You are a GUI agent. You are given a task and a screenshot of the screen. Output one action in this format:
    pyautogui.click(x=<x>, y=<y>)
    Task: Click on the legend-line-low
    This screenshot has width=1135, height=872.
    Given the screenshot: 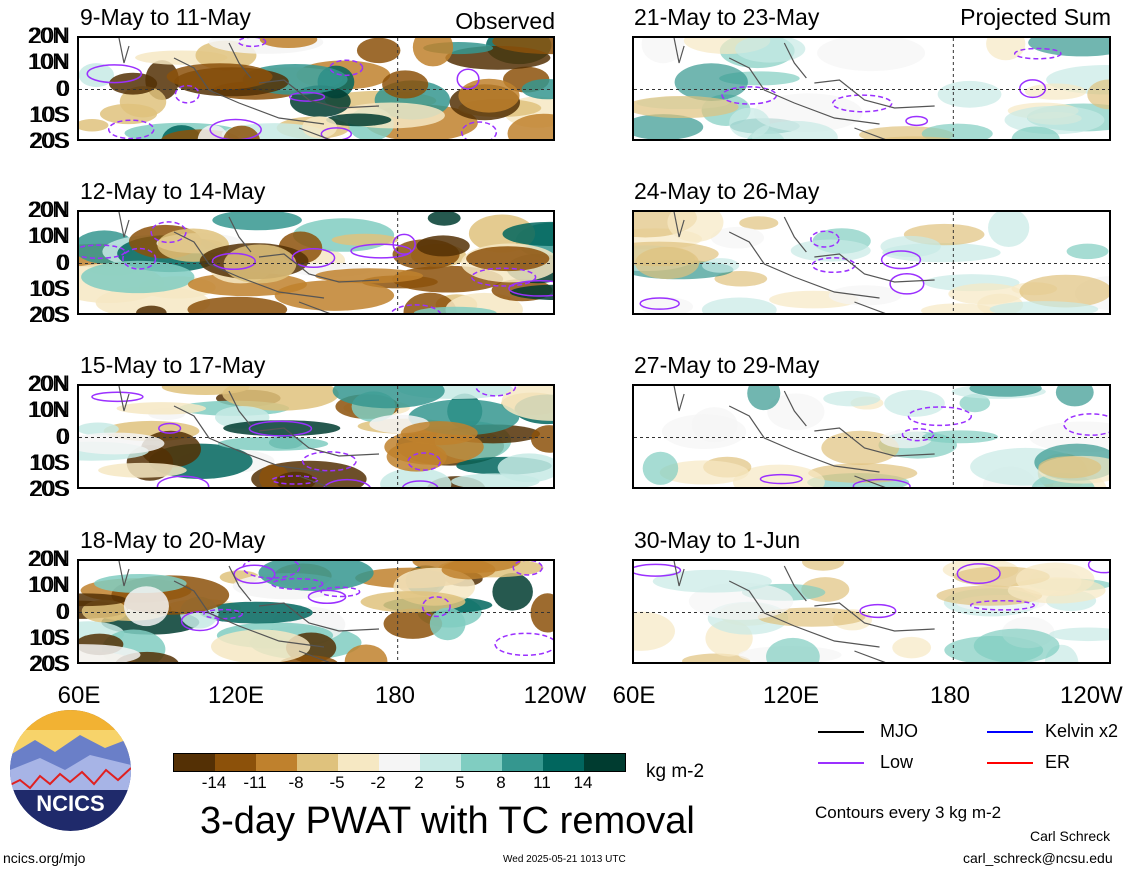 What is the action you would take?
    pyautogui.click(x=841, y=763)
    